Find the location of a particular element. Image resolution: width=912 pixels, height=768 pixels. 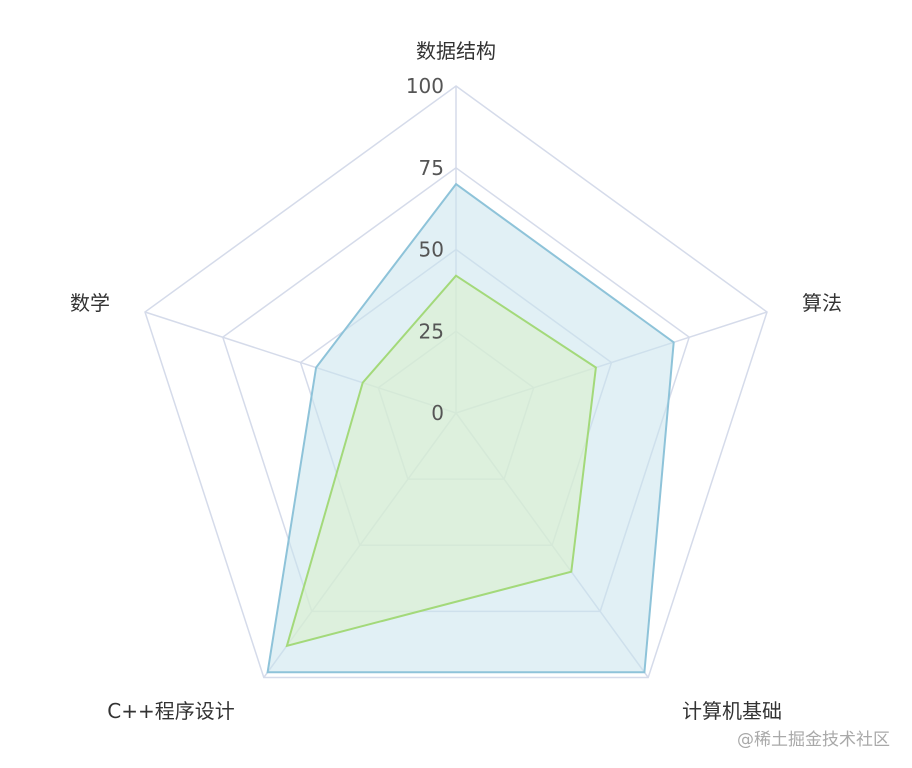

tick-label-50: 50 is located at coordinates (431, 250).